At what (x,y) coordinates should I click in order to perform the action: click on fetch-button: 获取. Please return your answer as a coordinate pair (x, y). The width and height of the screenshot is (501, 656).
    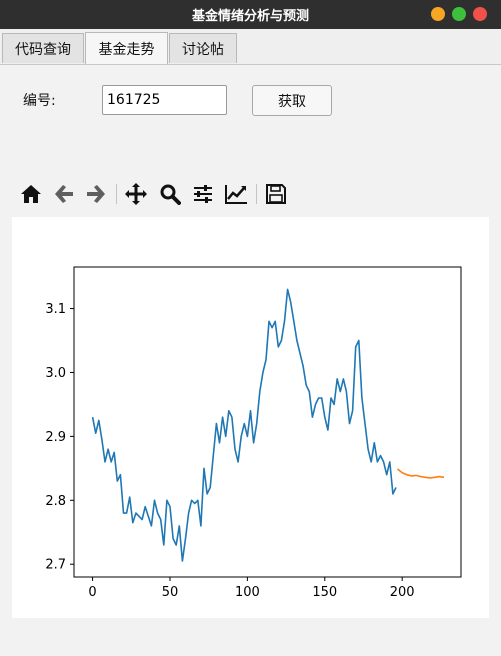
    Looking at the image, I should click on (292, 100).